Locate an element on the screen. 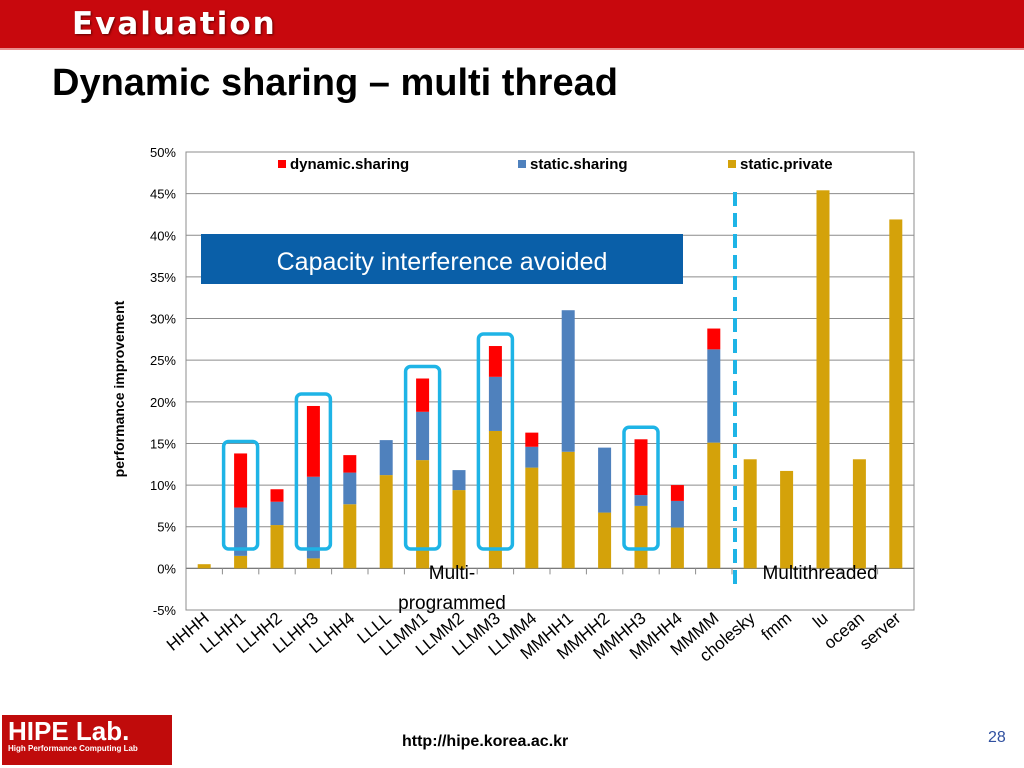  legend-label: static.sharing is located at coordinates (579, 164).